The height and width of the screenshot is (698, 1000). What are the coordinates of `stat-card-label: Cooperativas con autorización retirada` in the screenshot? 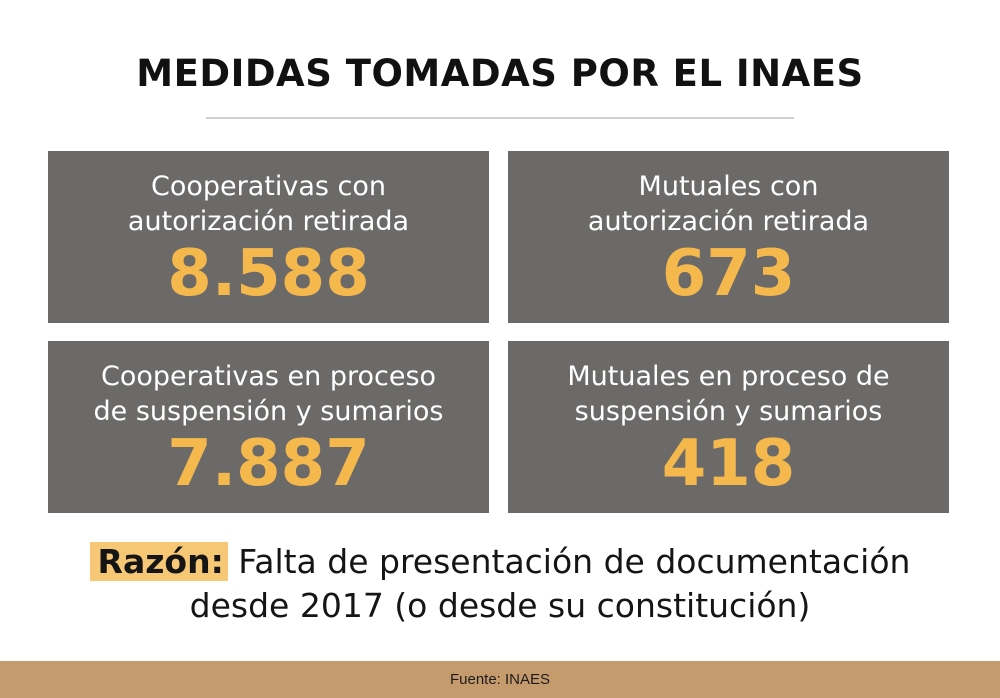 It's located at (268, 204).